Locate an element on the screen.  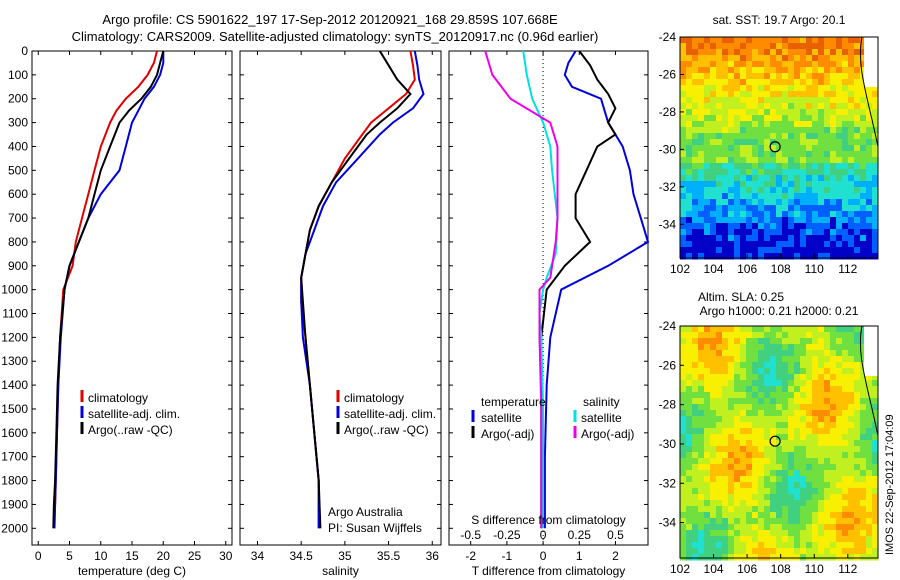
x-tick-label: 25 is located at coordinates (195, 556).